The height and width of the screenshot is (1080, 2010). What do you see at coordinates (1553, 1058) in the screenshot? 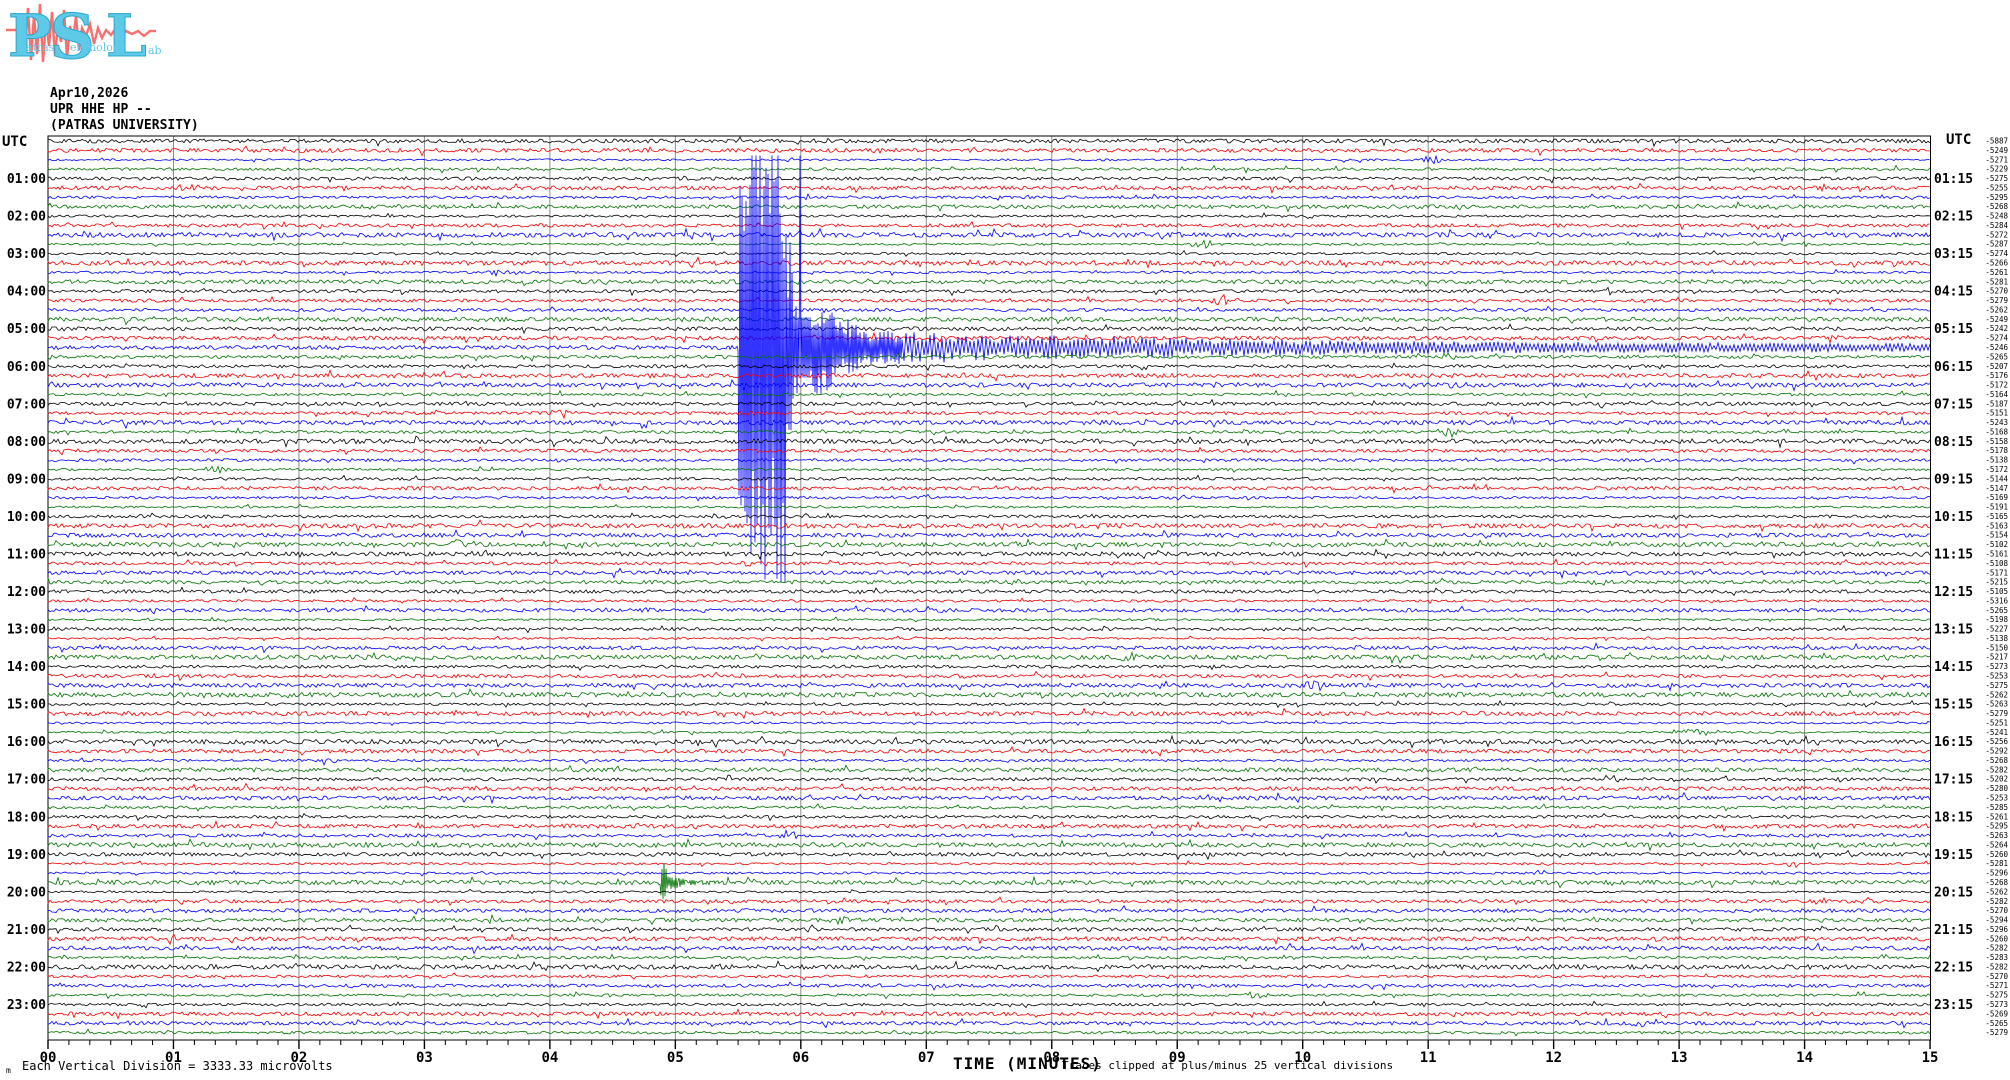
I see `x-tick-label: 12` at bounding box center [1553, 1058].